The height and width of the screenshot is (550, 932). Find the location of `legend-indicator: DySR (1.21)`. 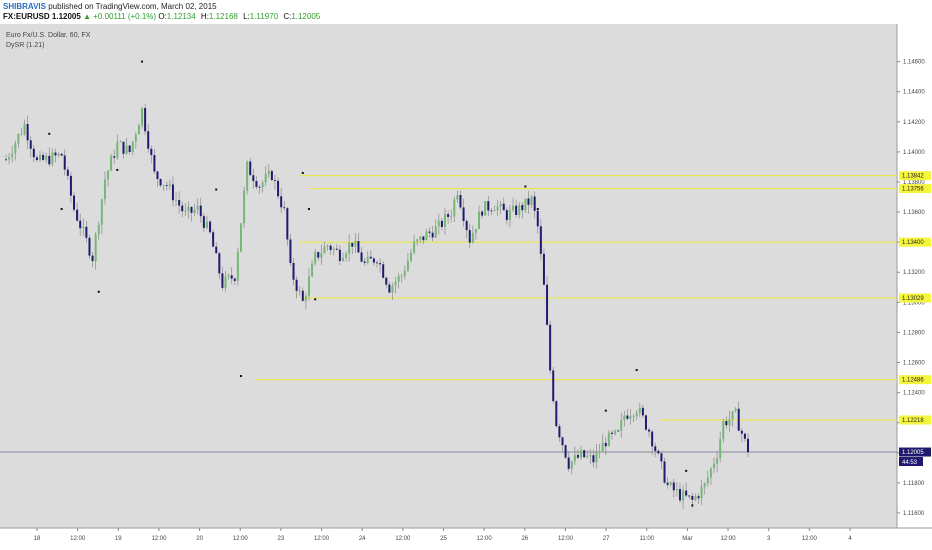

legend-indicator: DySR (1.21) is located at coordinates (25, 45).